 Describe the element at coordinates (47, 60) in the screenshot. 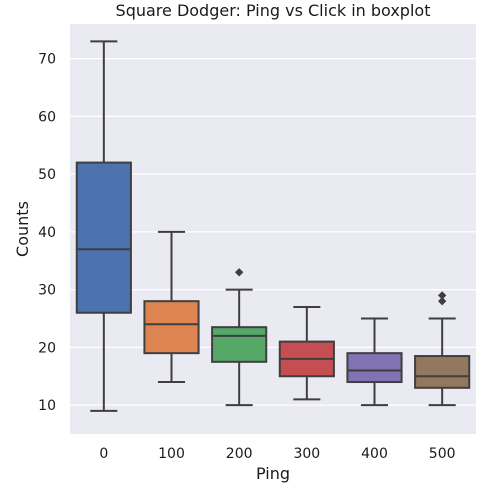

I see `y-tick-label: 70` at that location.